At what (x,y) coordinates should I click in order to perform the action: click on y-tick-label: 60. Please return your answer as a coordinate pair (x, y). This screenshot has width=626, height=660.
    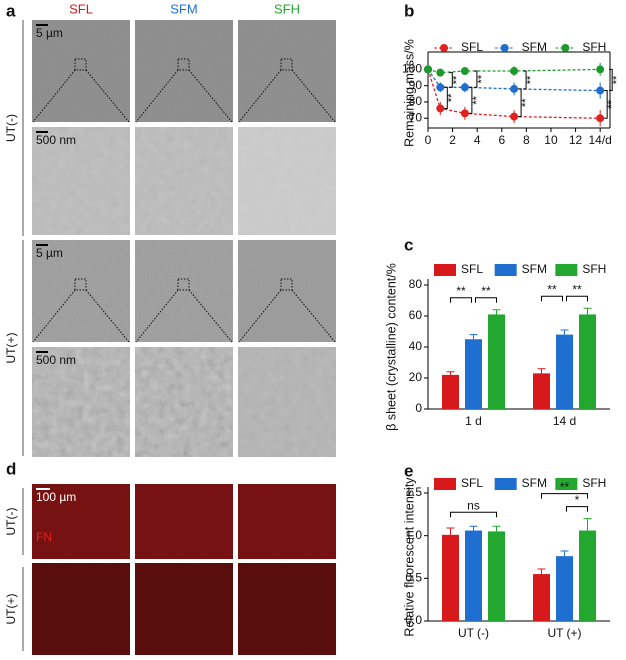
    Looking at the image, I should click on (416, 315).